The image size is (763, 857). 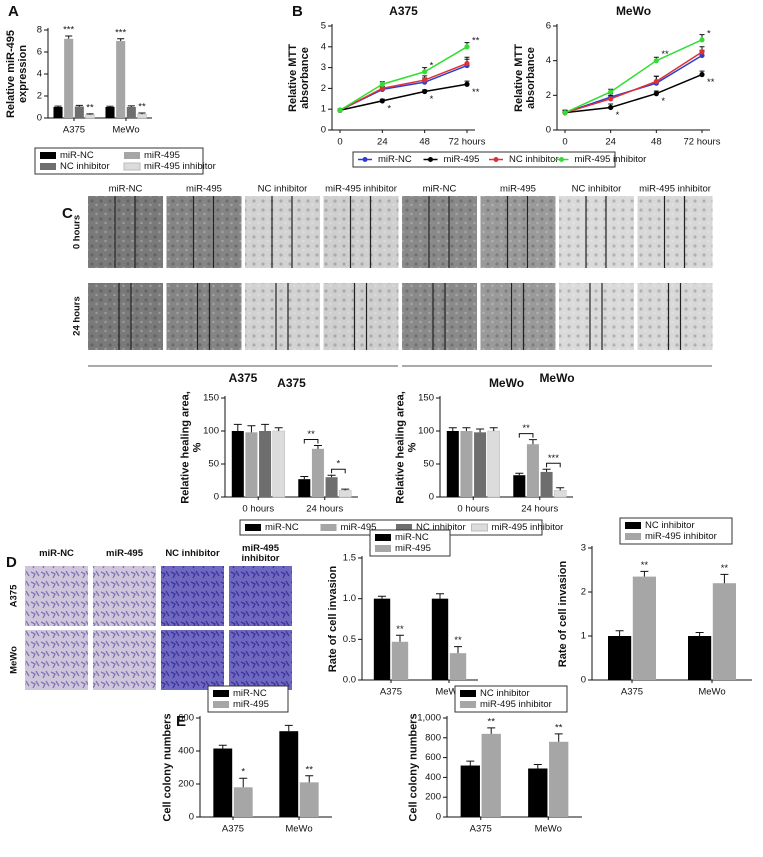 What do you see at coordinates (633, 11) in the screenshot?
I see `chart-title: MeWo` at bounding box center [633, 11].